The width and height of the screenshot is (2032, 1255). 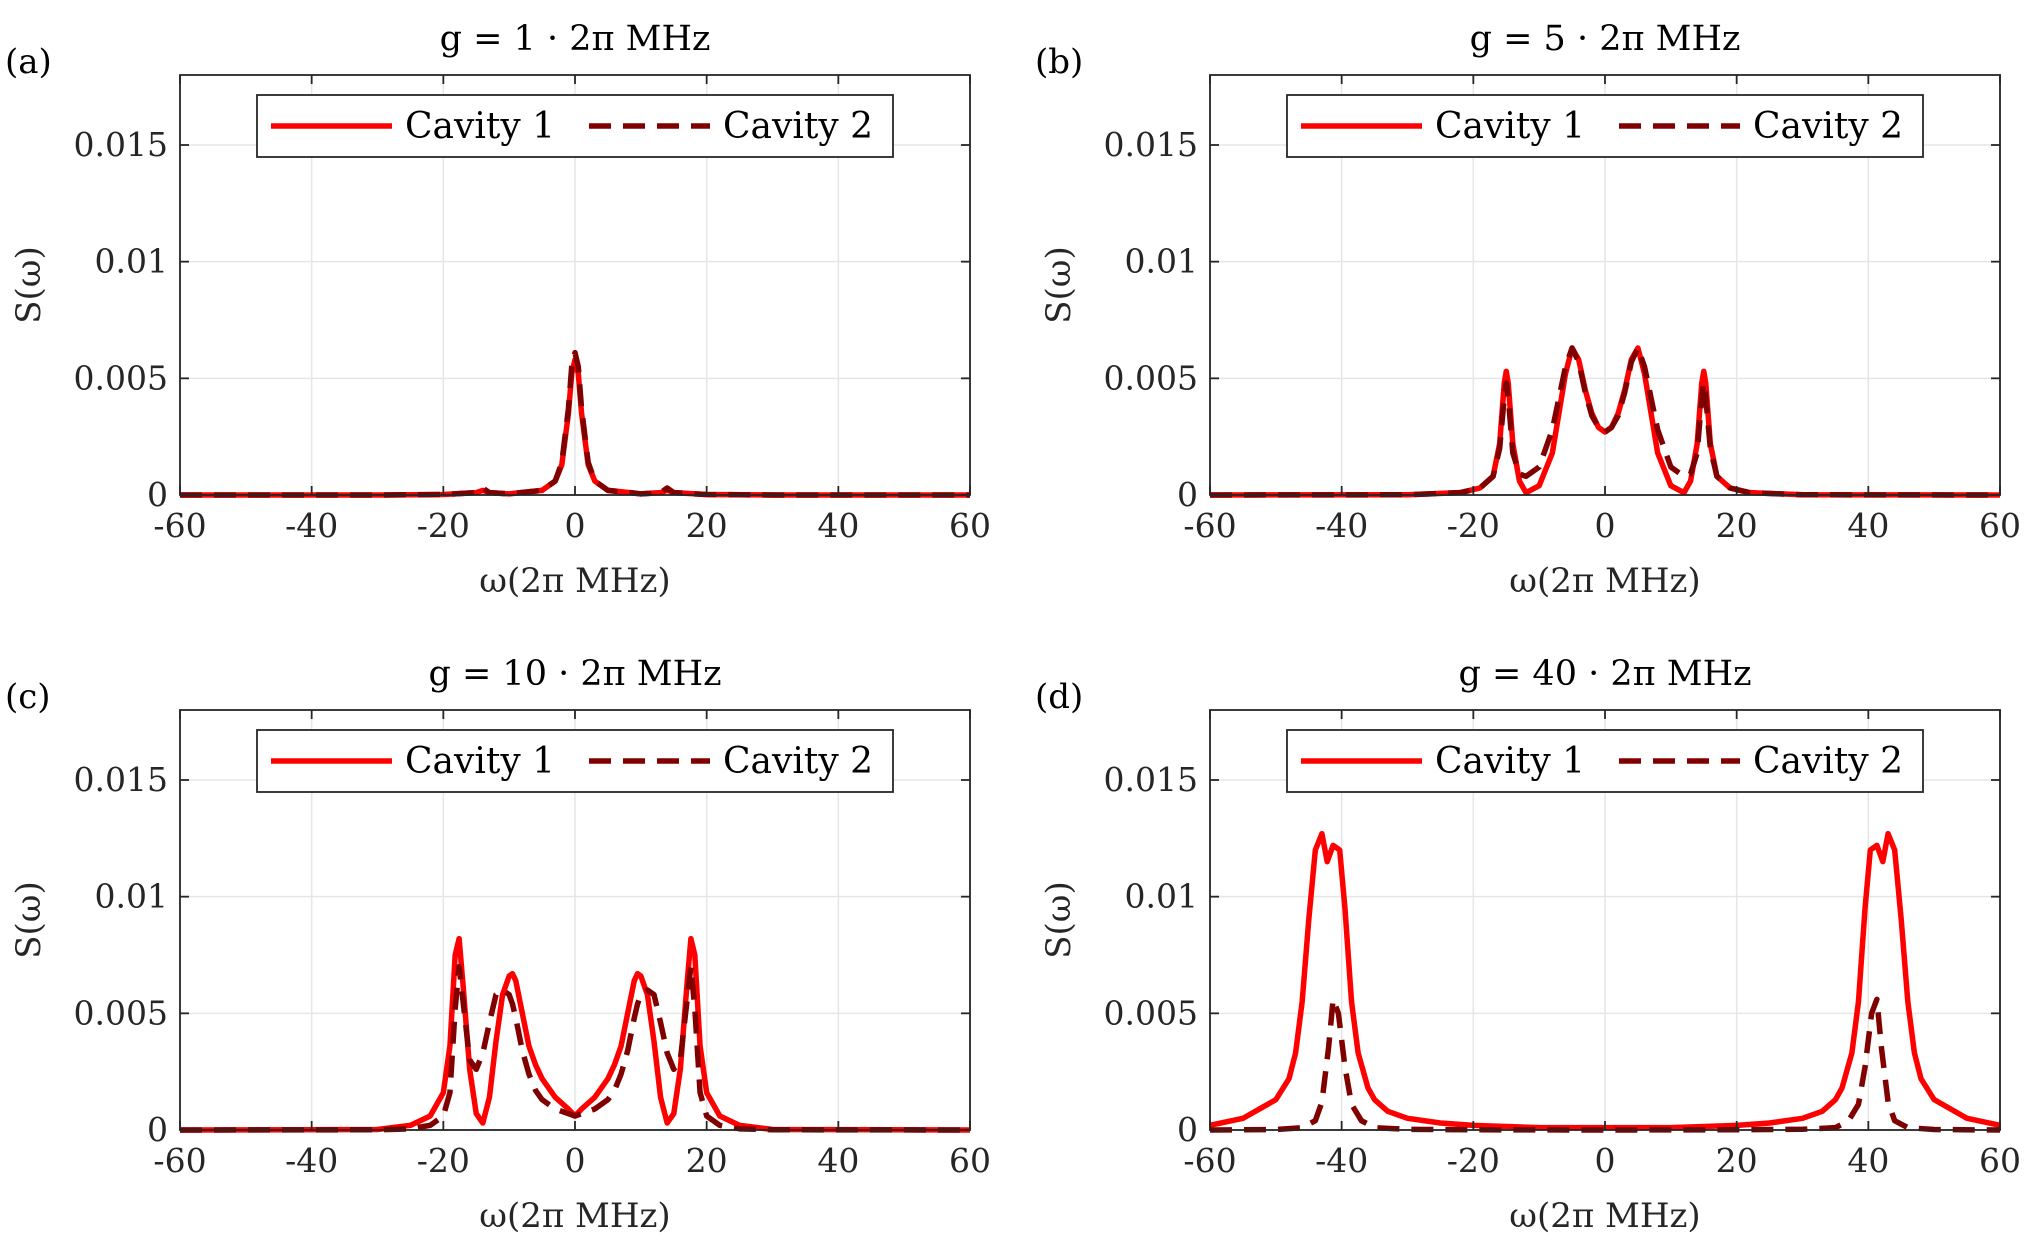 I want to click on legend-box, so click(x=1605, y=126).